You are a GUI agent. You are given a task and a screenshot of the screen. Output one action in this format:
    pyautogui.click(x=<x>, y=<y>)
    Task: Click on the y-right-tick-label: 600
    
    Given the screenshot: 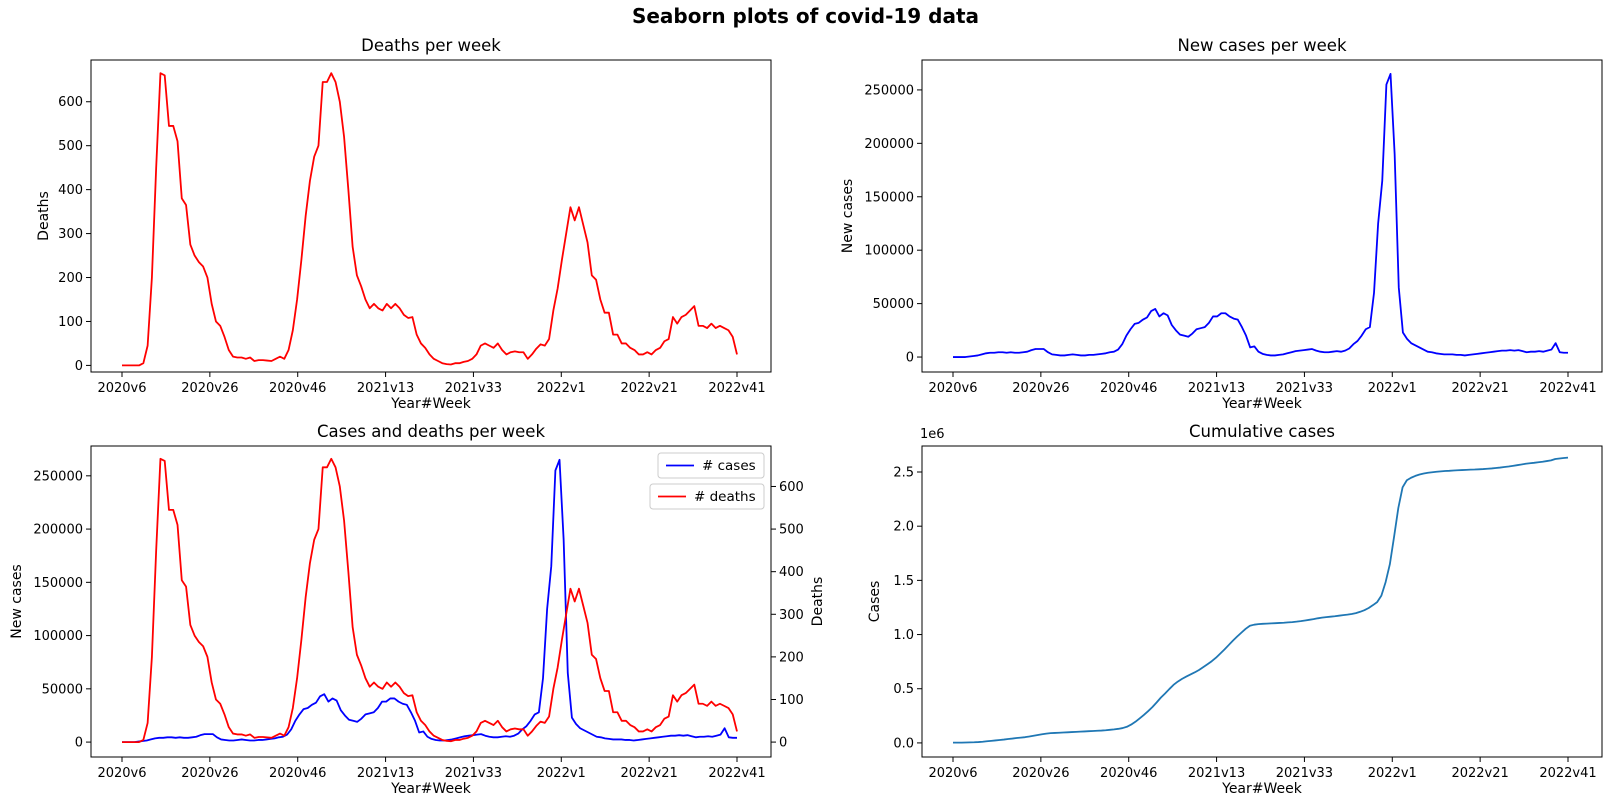 What is the action you would take?
    pyautogui.click(x=791, y=487)
    